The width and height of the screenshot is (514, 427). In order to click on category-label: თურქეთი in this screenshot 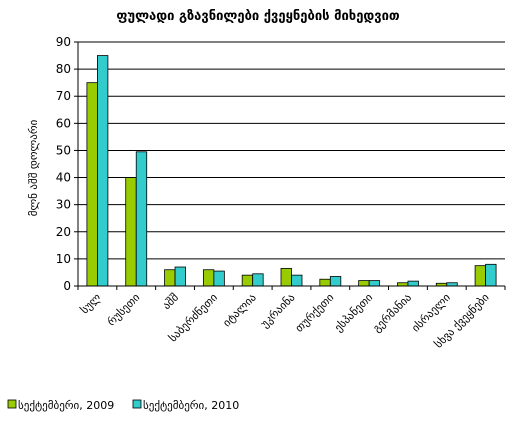, I will do `click(315, 313)`.